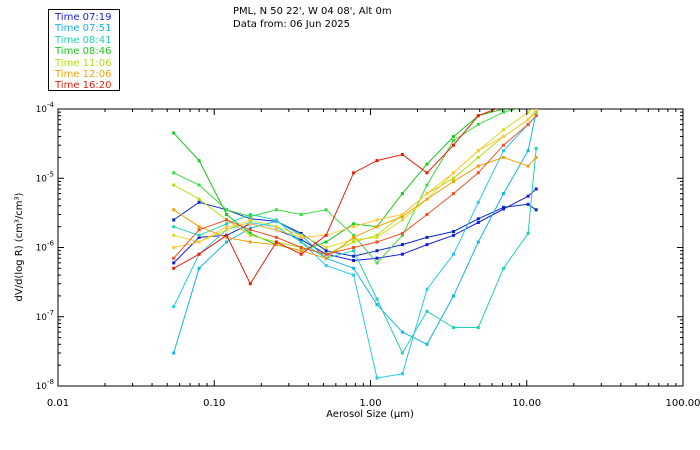 Image resolution: width=700 pixels, height=450 pixels. What do you see at coordinates (83, 52) in the screenshot?
I see `legend-item-0846: Time 08:46` at bounding box center [83, 52].